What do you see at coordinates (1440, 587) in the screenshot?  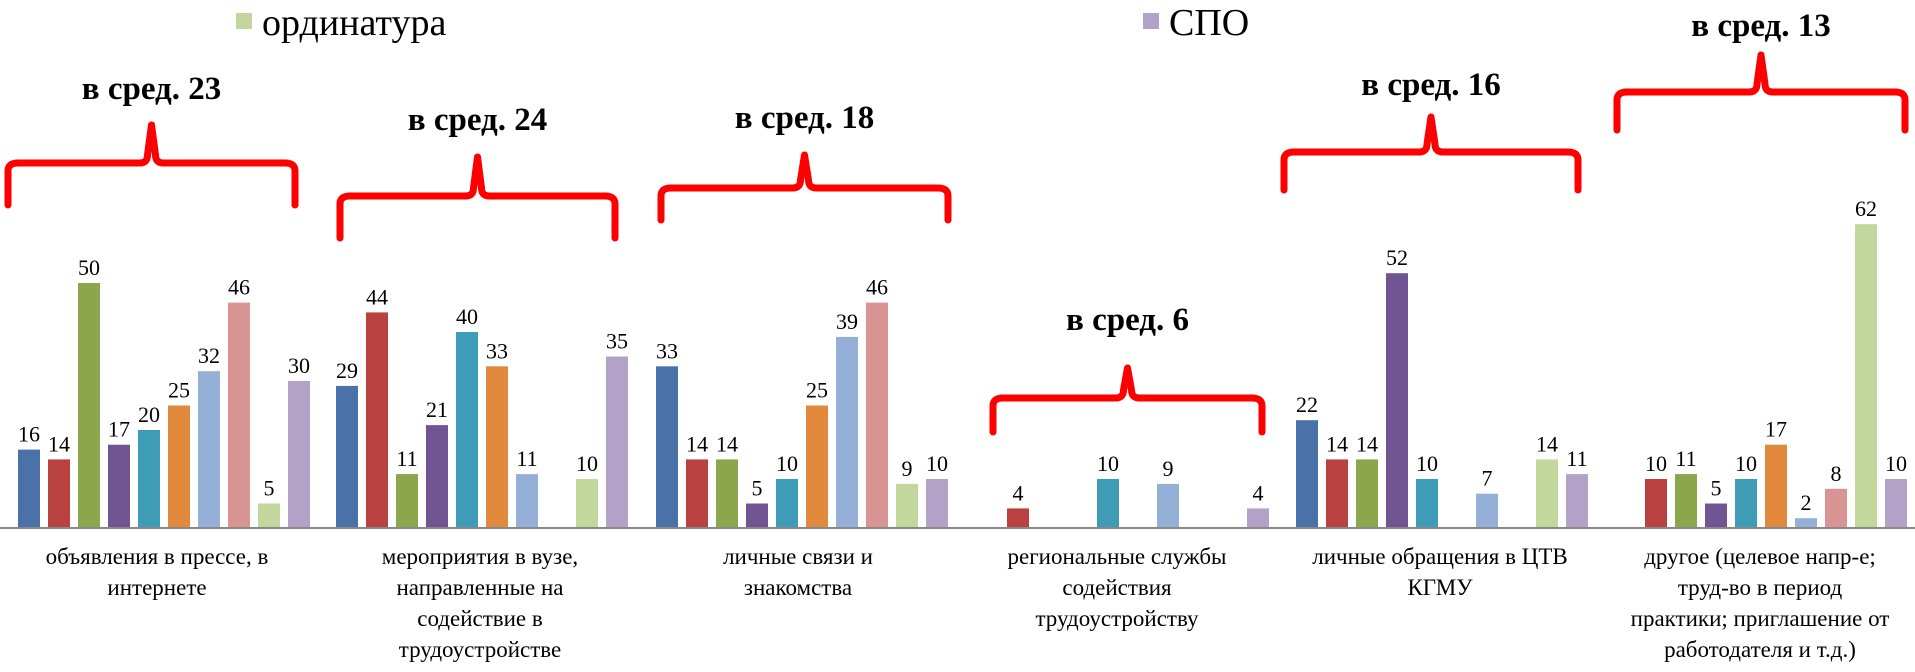 I see `category-label-line: КГМУ` at bounding box center [1440, 587].